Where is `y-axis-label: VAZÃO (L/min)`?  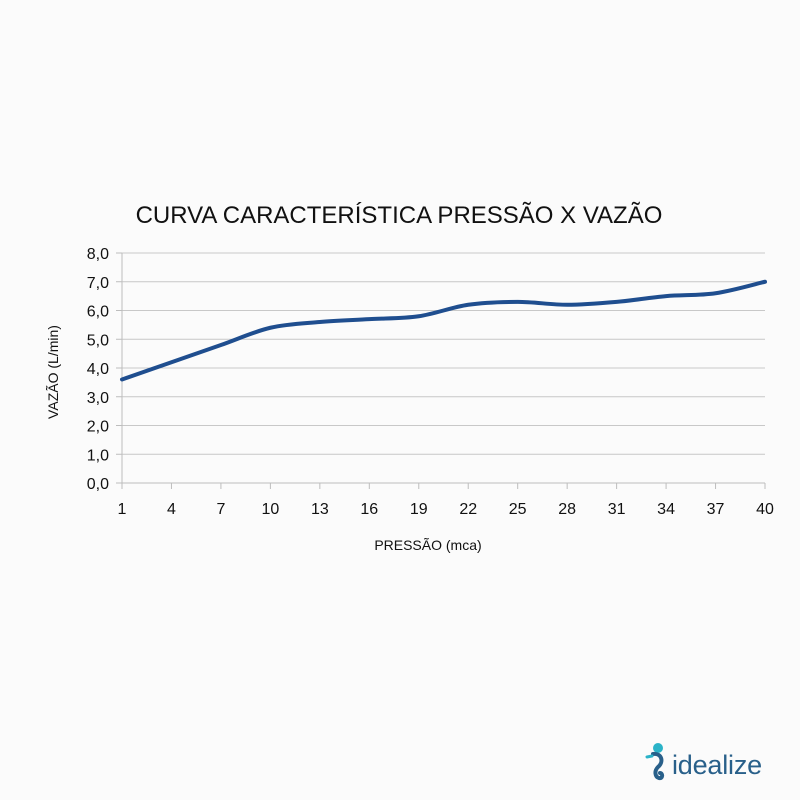
y-axis-label: VAZÃO (L/min) is located at coordinates (53, 372).